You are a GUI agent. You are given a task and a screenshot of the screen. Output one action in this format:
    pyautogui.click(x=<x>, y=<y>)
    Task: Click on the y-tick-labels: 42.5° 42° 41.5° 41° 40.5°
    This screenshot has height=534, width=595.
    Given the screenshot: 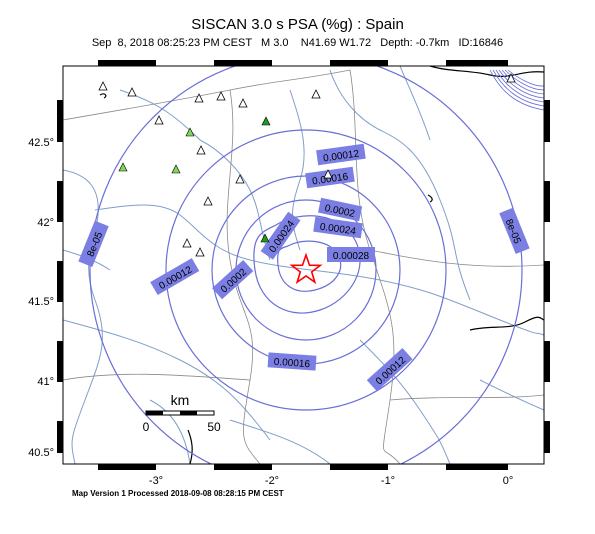 What is the action you would take?
    pyautogui.click(x=41, y=298)
    